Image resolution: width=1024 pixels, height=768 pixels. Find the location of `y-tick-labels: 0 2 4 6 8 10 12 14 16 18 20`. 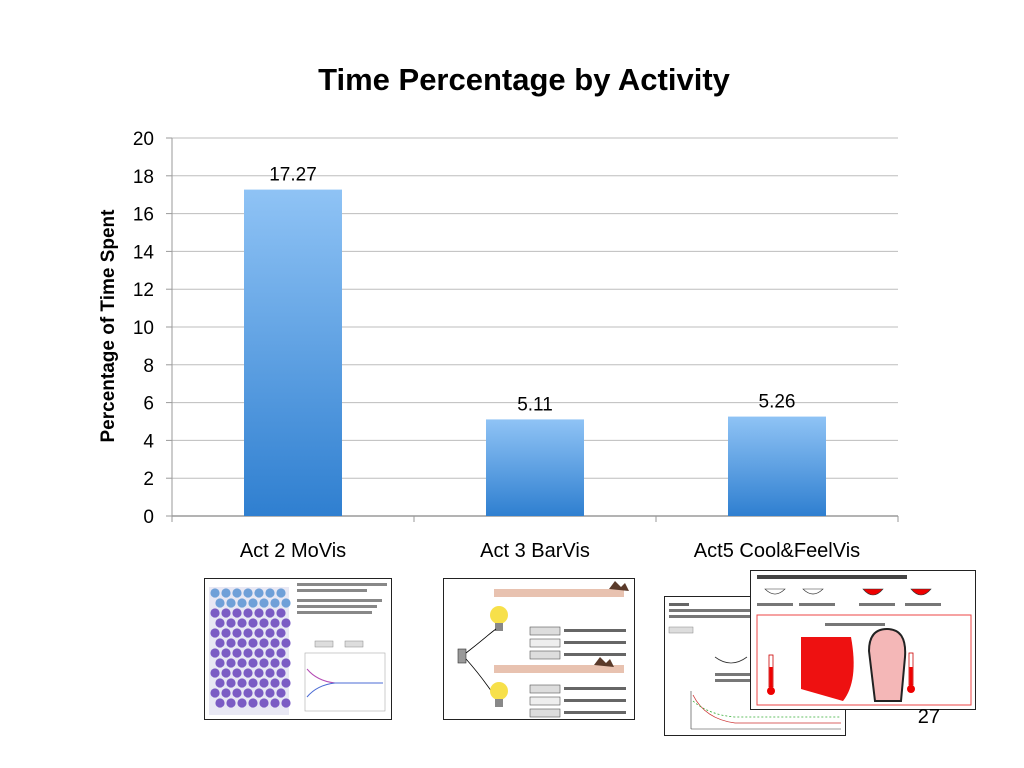

y-tick-labels: 0 2 4 6 8 10 12 14 16 18 20 is located at coordinates (144, 328).